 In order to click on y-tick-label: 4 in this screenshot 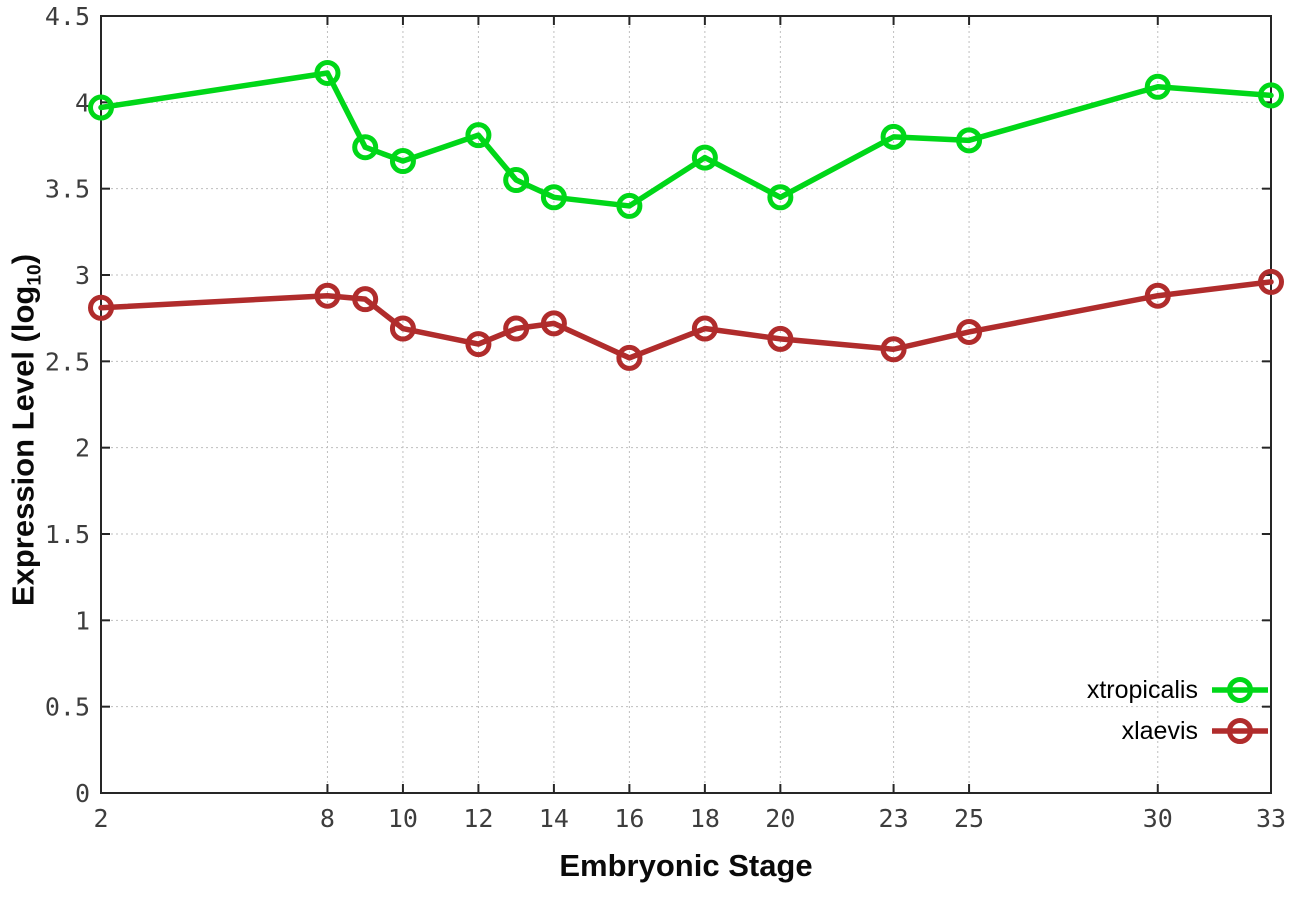, I will do `click(82, 102)`.